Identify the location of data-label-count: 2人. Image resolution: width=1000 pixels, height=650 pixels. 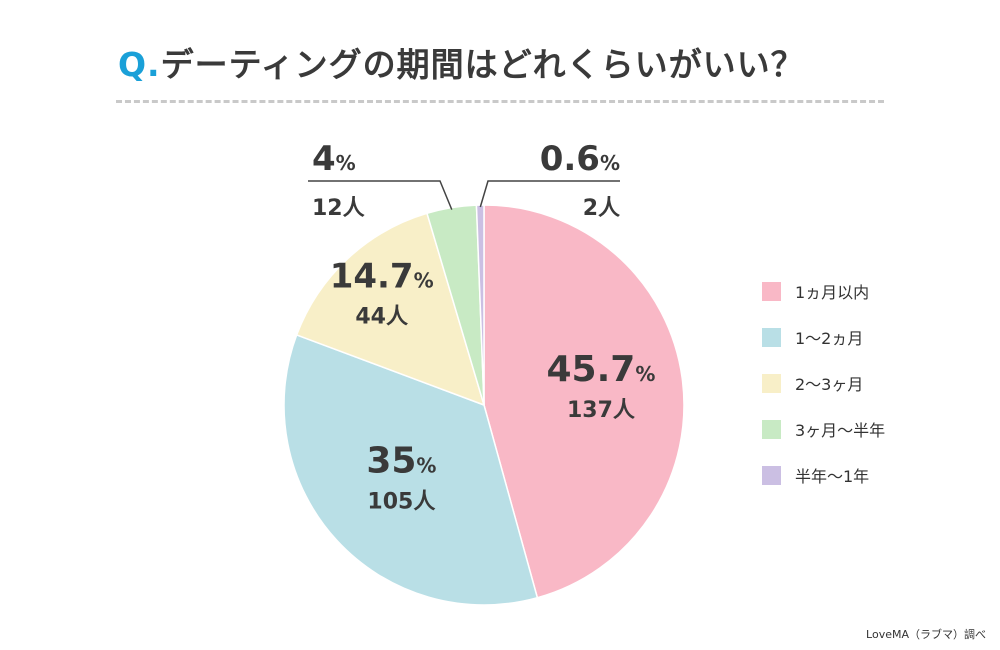
(601, 208).